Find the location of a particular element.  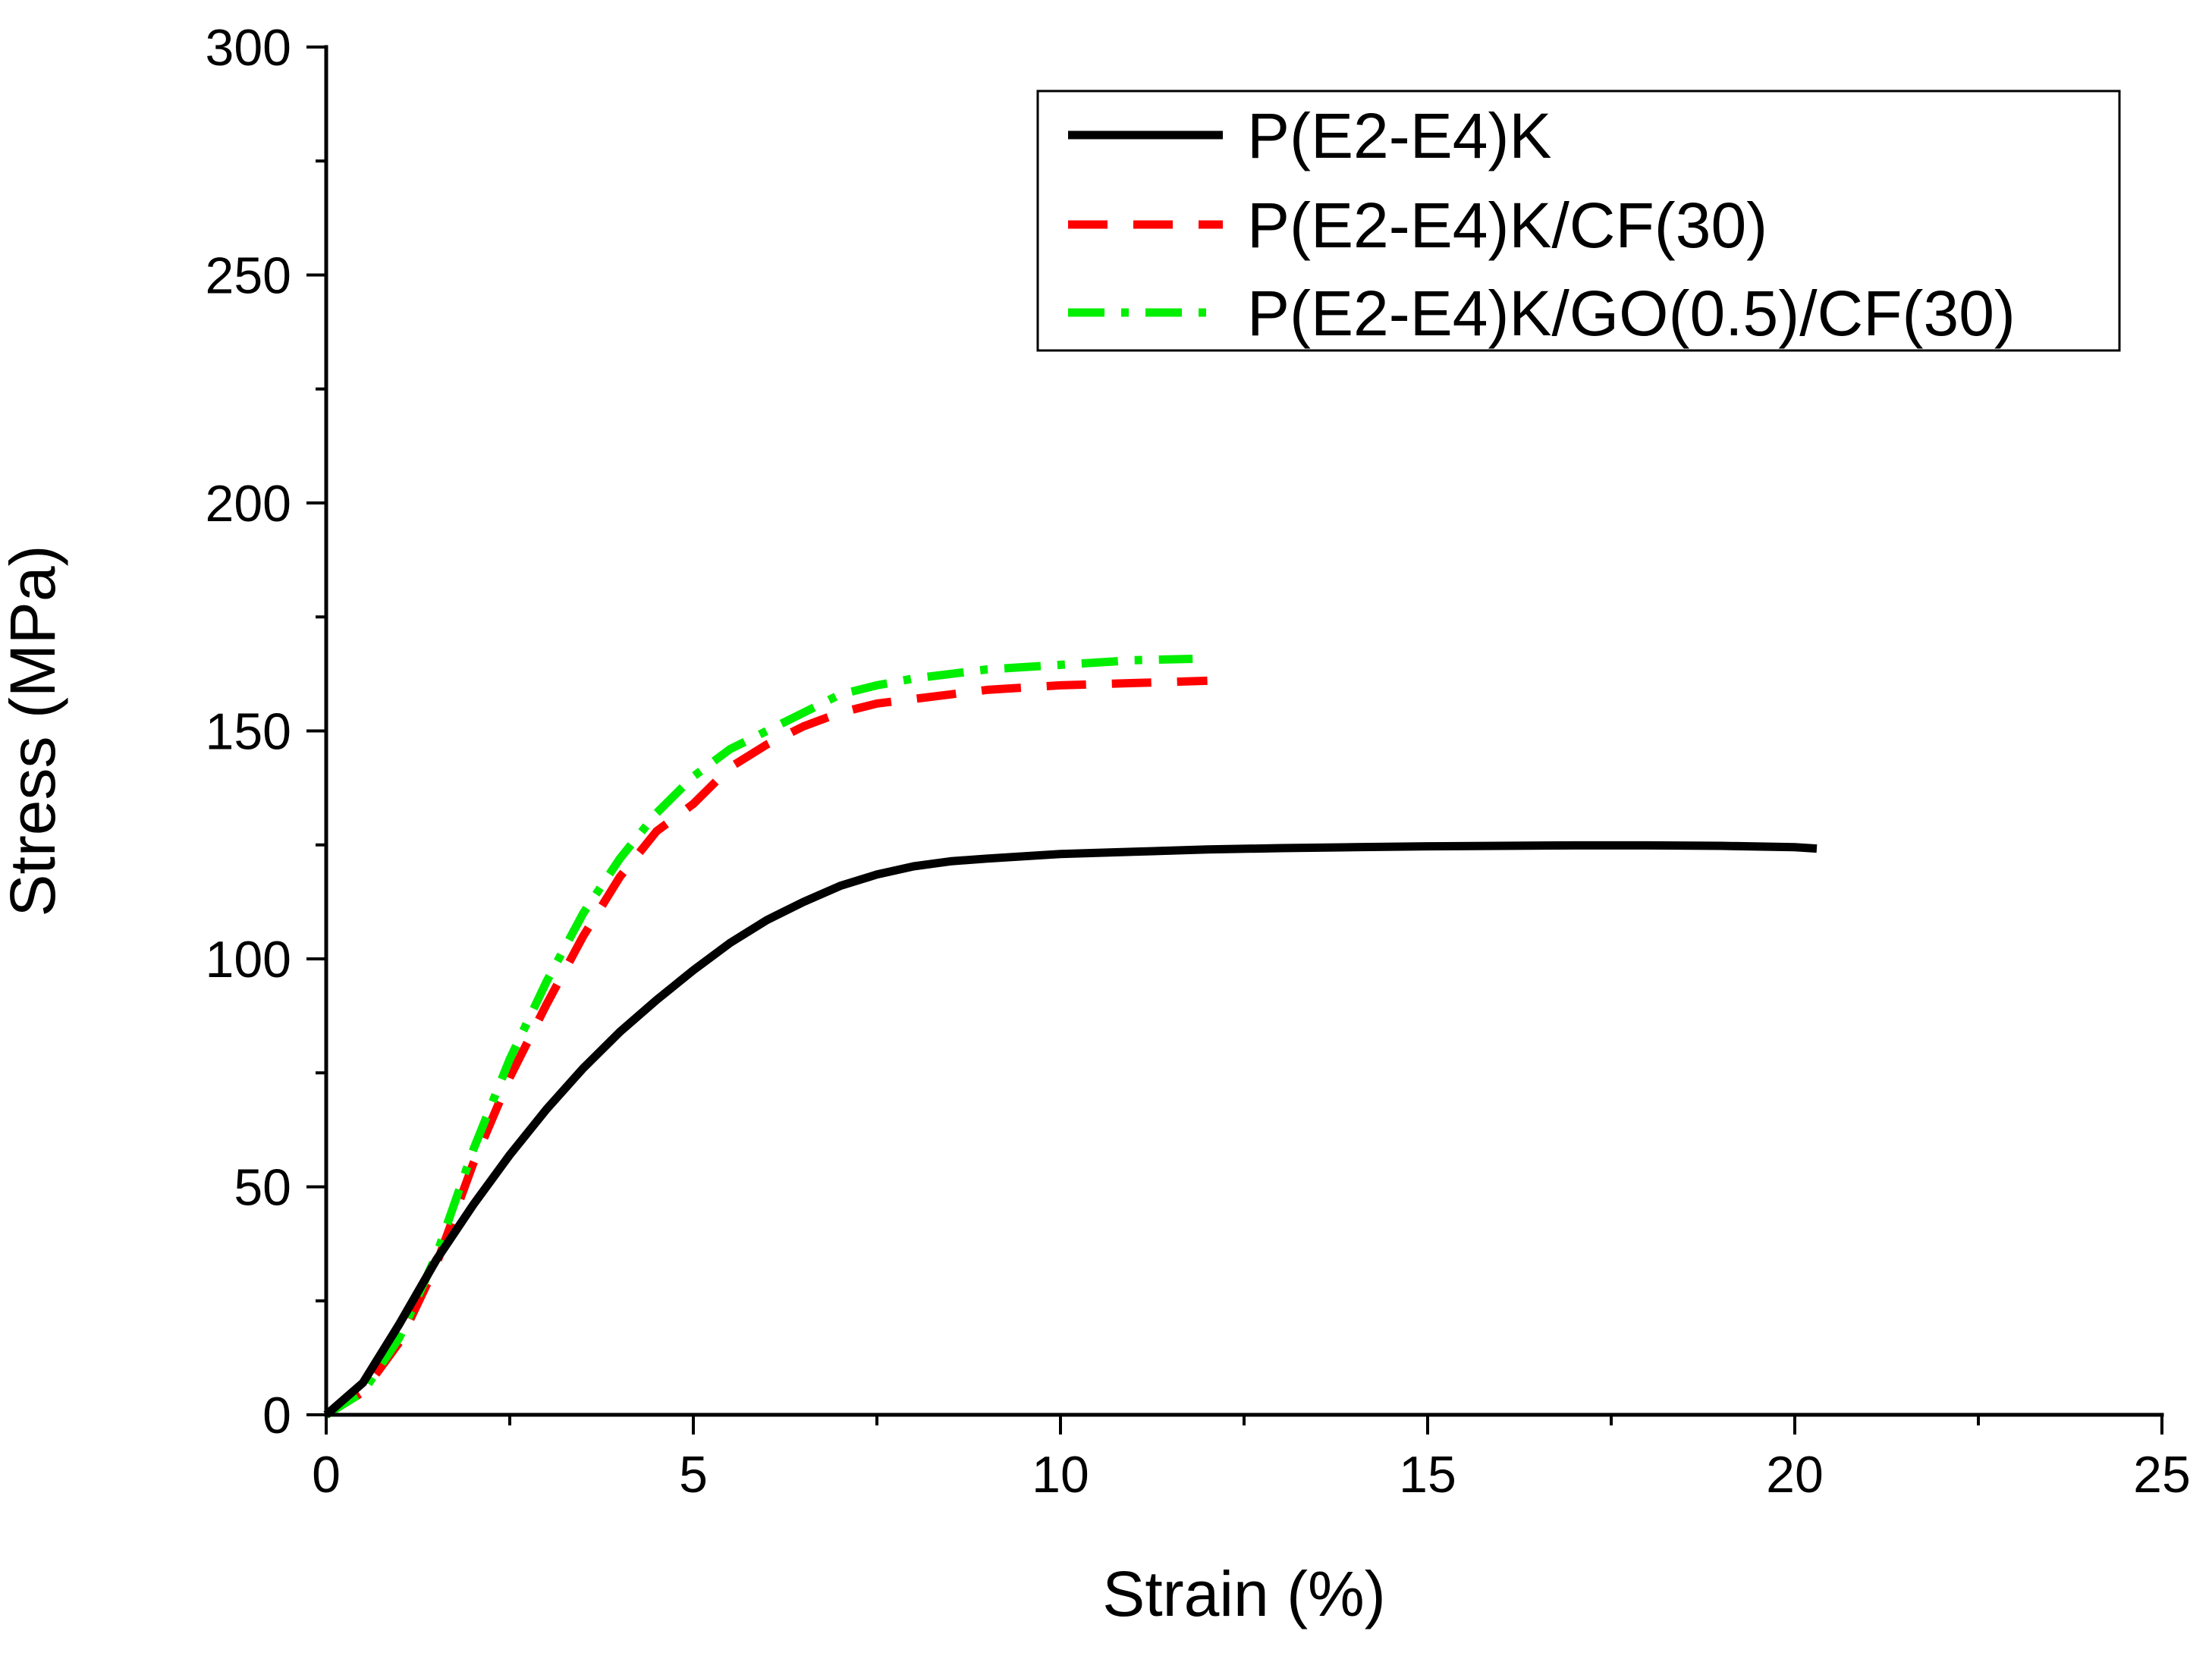

x-tick-label: 0 is located at coordinates (326, 1475).